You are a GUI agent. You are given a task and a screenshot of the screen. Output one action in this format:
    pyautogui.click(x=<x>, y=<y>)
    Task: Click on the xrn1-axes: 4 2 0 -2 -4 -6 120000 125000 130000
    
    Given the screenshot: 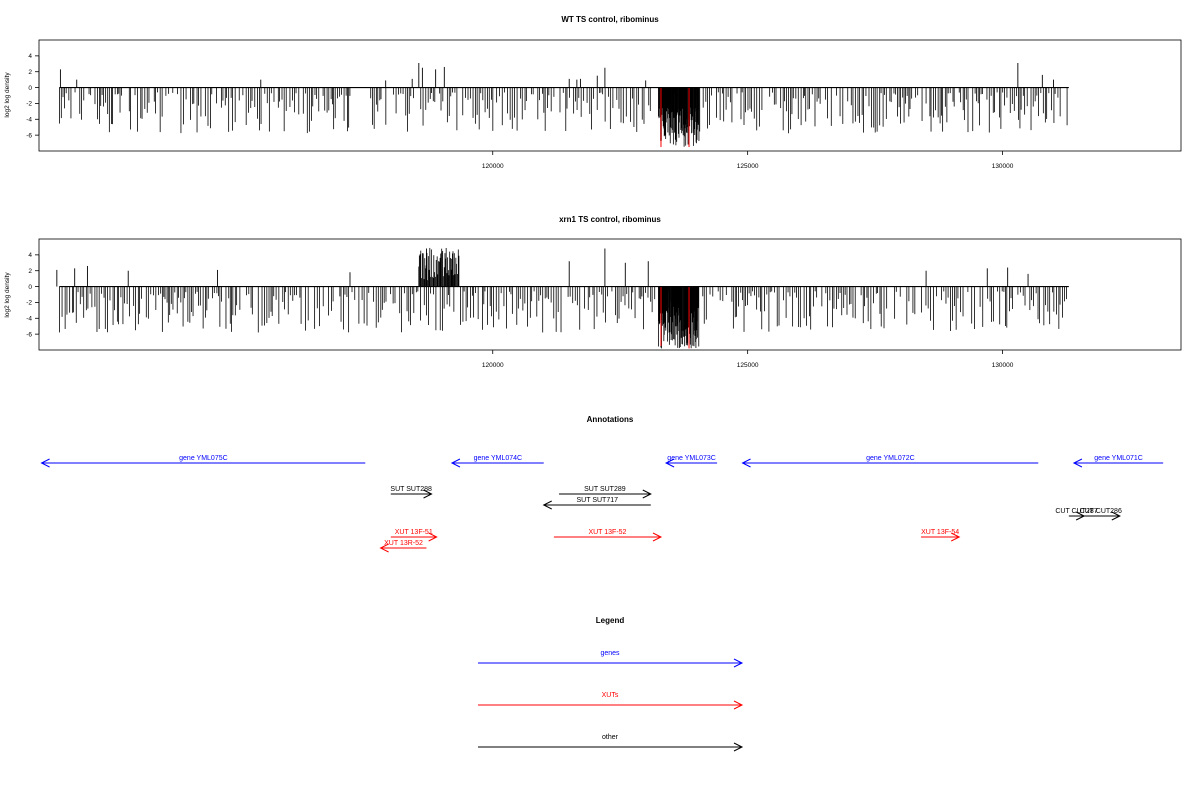 What is the action you would take?
    pyautogui.click(x=547, y=310)
    